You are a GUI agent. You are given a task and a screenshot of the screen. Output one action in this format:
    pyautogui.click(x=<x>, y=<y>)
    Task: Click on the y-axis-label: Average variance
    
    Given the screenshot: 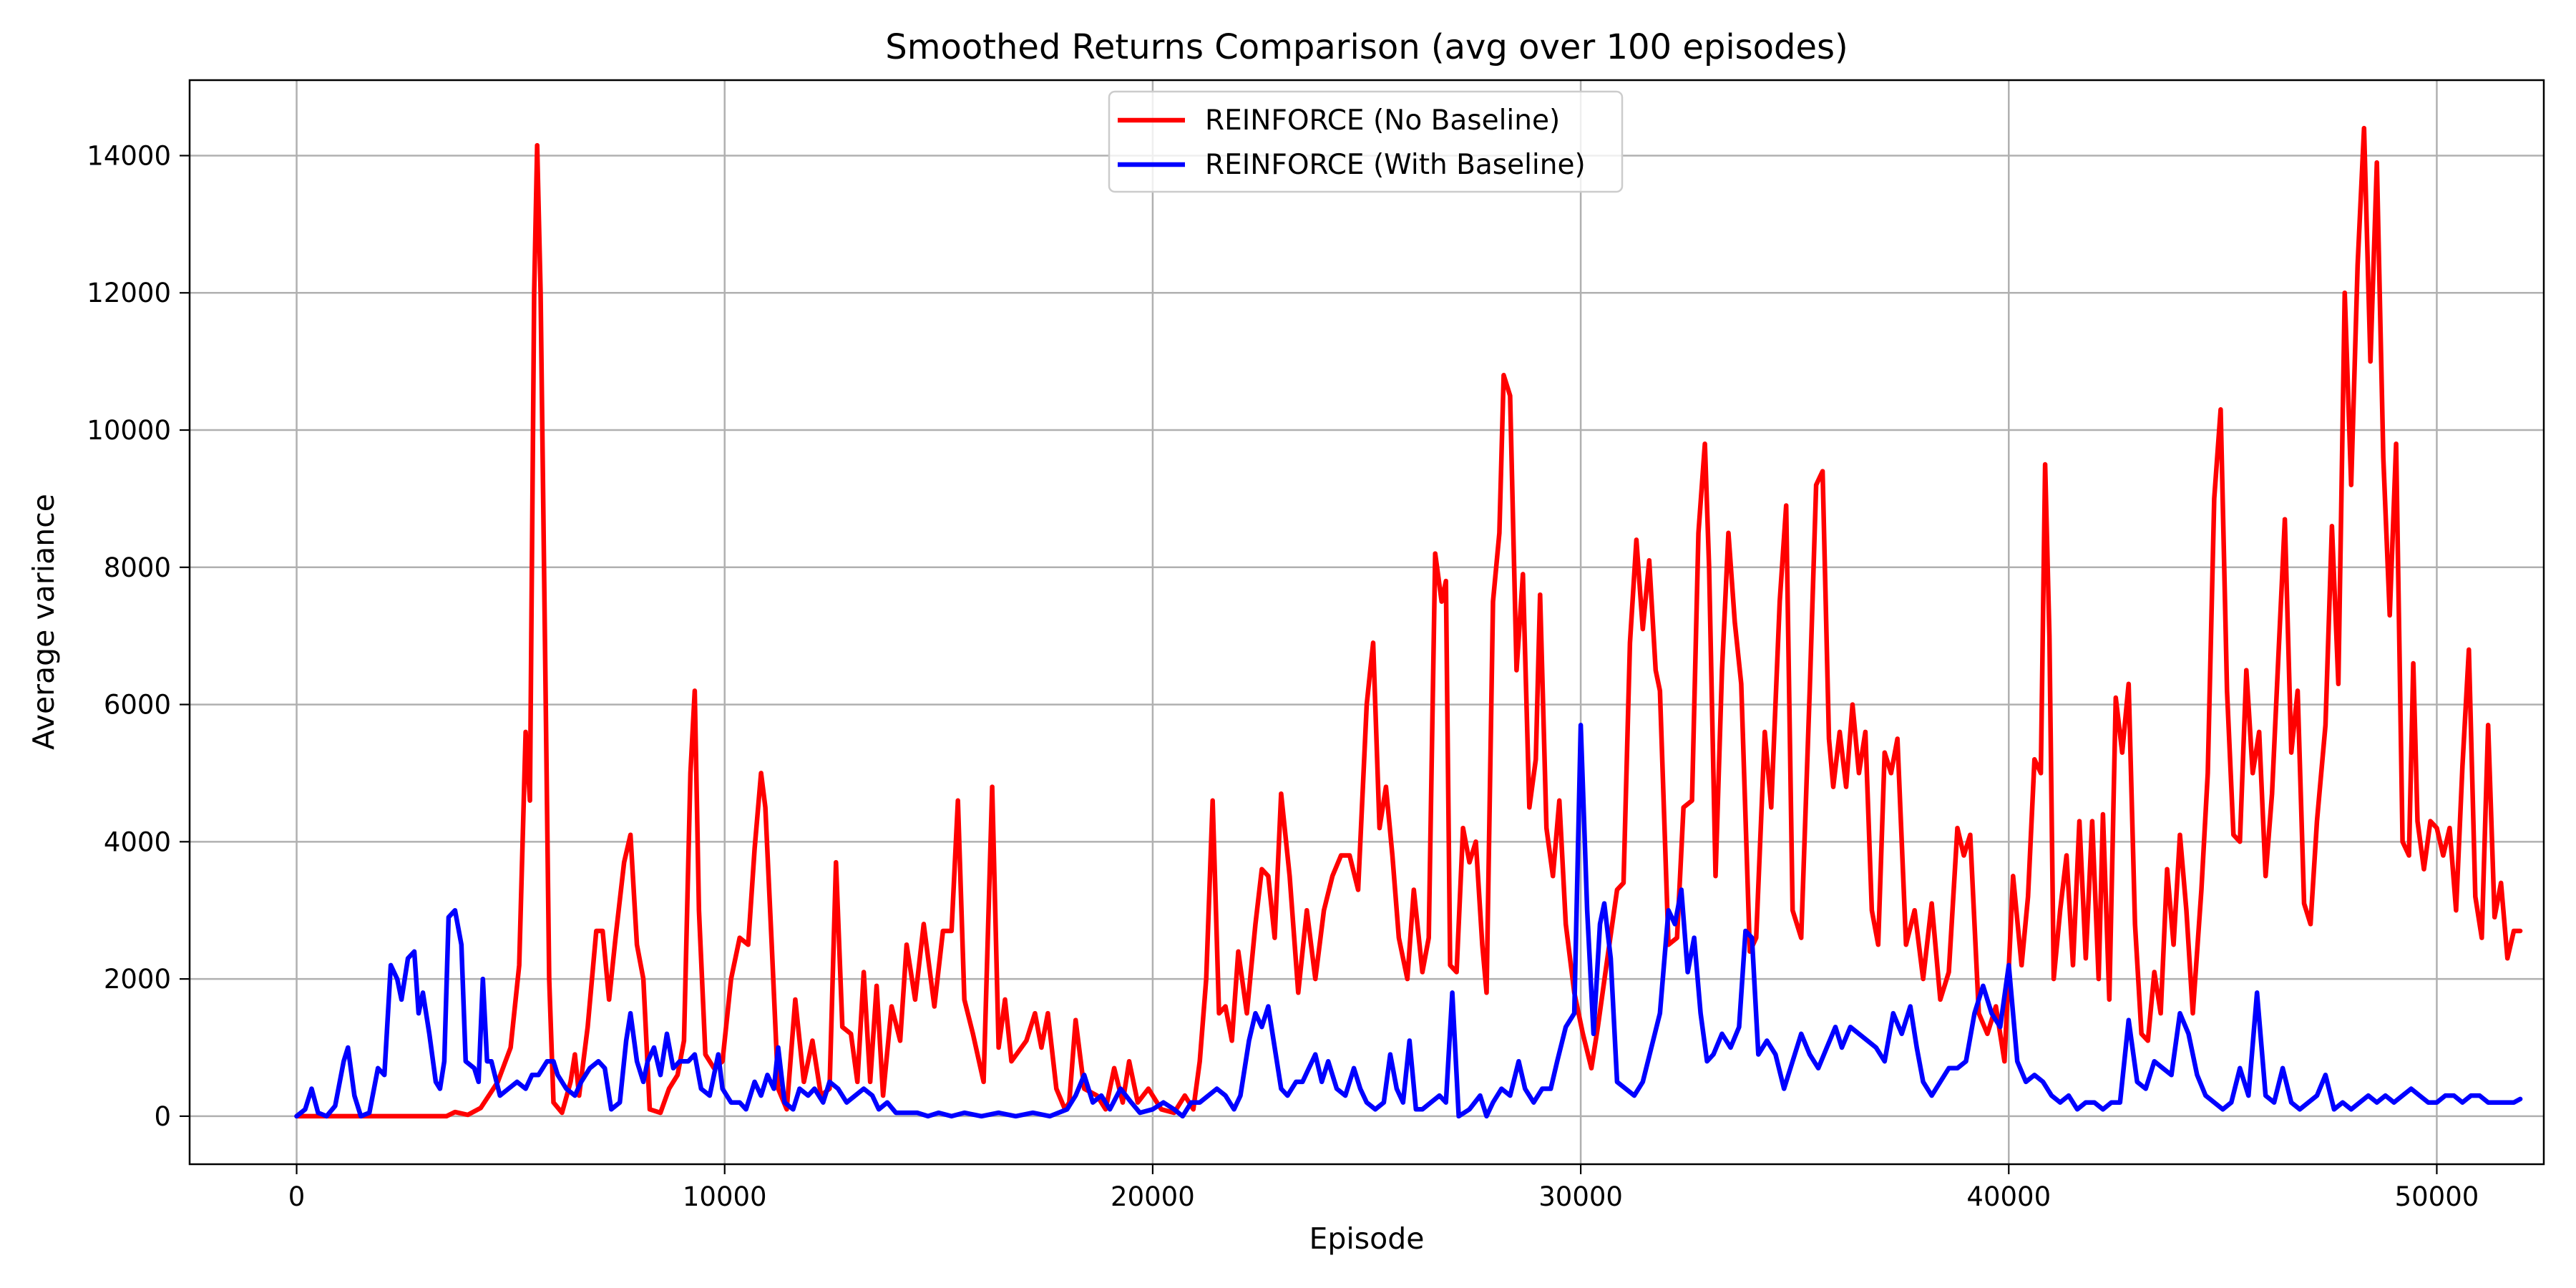 What is the action you would take?
    pyautogui.click(x=43, y=622)
    